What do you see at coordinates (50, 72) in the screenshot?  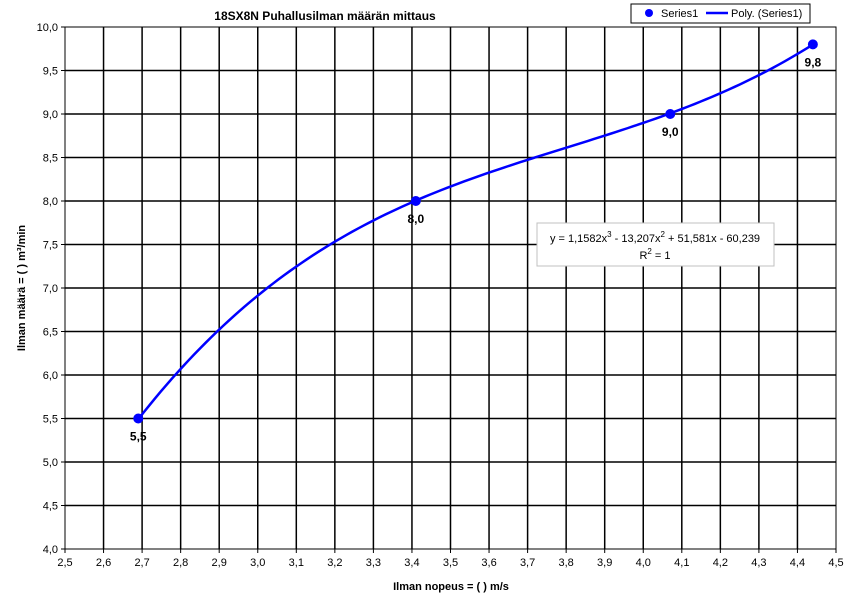 I see `y-tick-label: 9,5` at bounding box center [50, 72].